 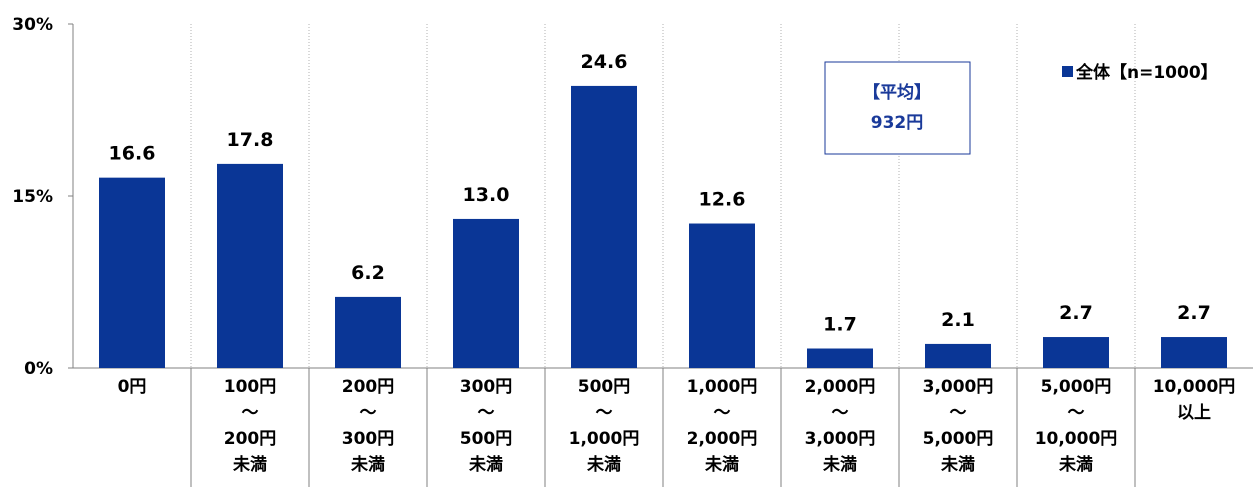 What do you see at coordinates (132, 387) in the screenshot?
I see `category-label: 0円` at bounding box center [132, 387].